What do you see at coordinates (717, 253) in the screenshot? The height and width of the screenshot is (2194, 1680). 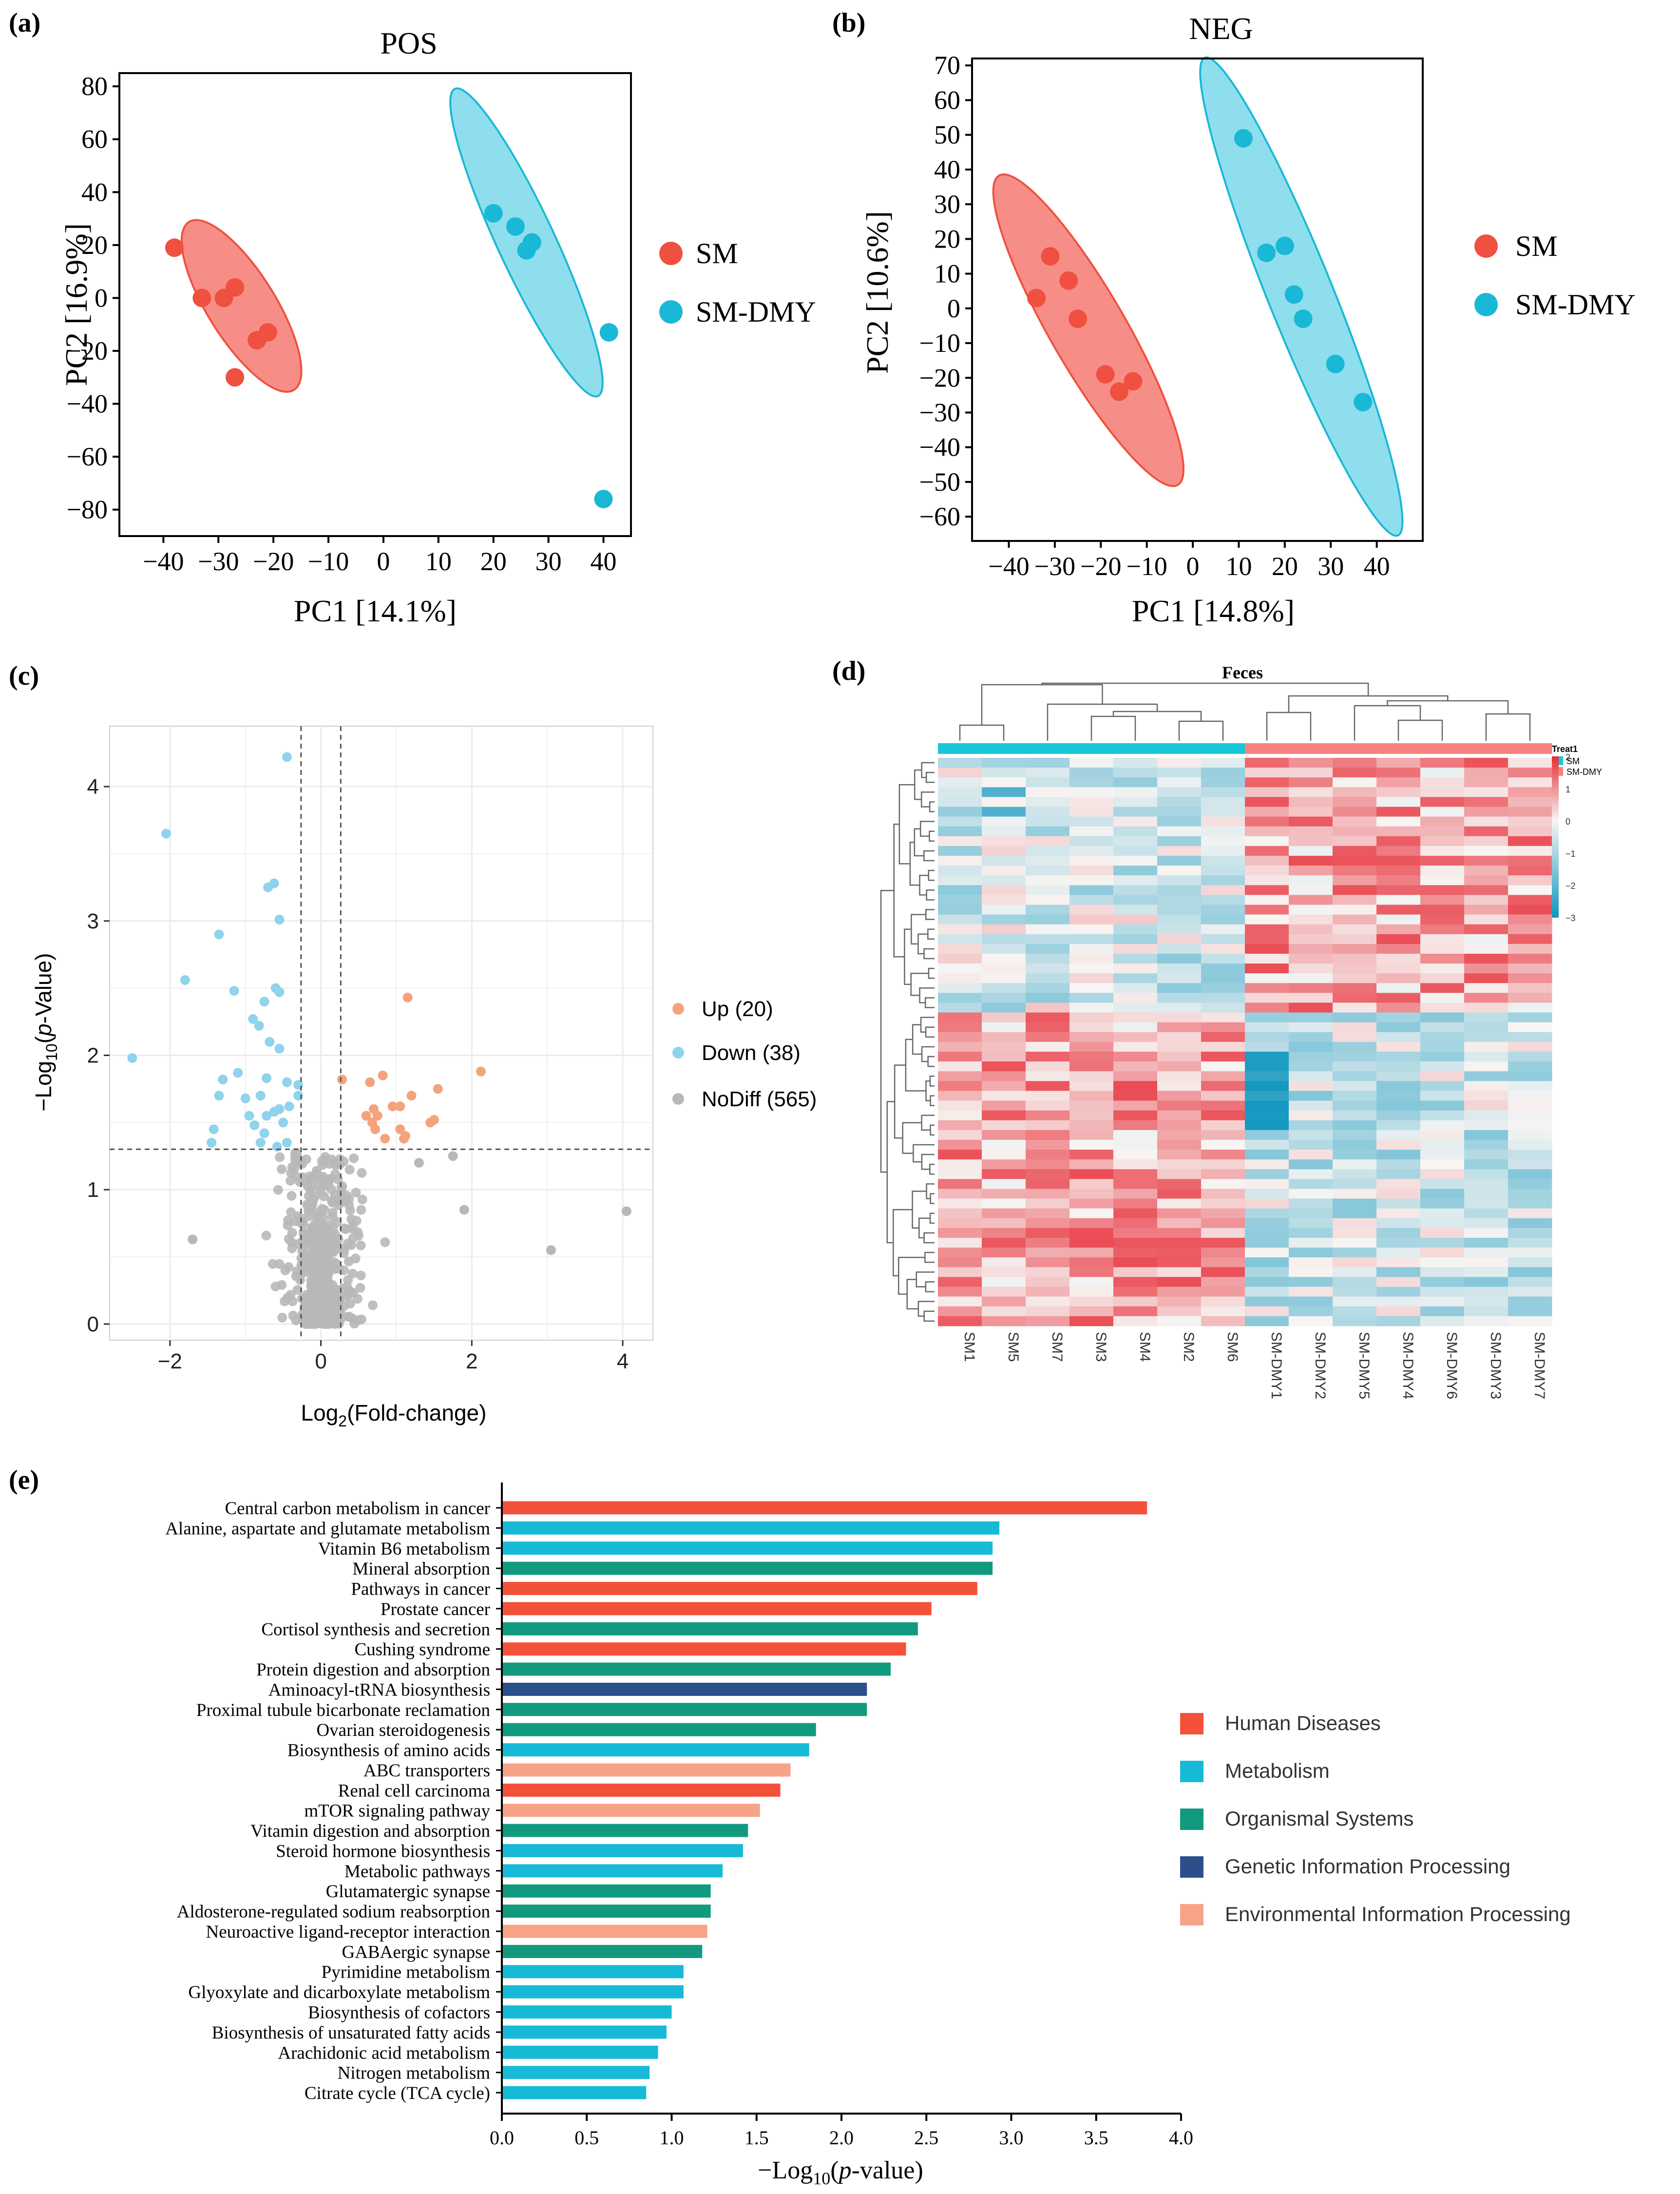 I see `legend-sm-label: SM` at bounding box center [717, 253].